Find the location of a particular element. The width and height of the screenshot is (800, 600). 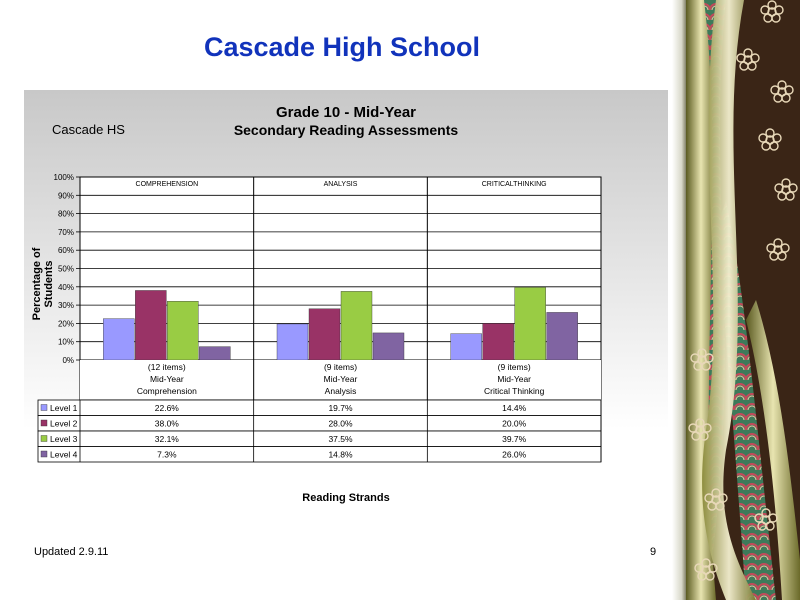

category-label: Analysis is located at coordinates (341, 391).